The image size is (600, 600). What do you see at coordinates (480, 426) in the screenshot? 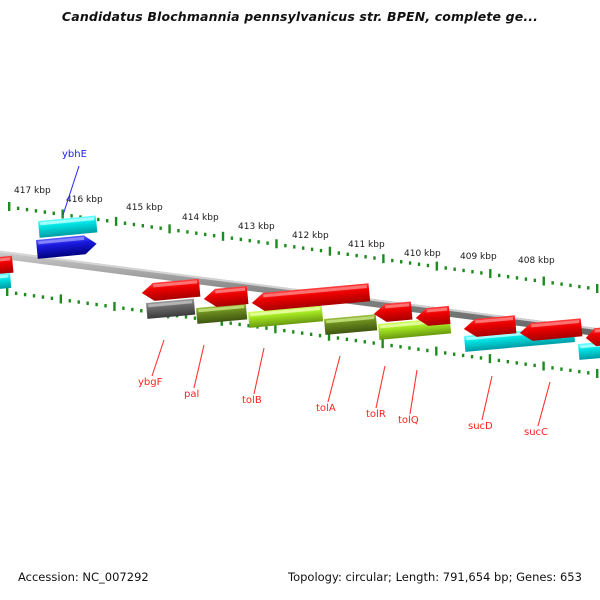
I see `gene-label-sucD: sucD` at bounding box center [480, 426].